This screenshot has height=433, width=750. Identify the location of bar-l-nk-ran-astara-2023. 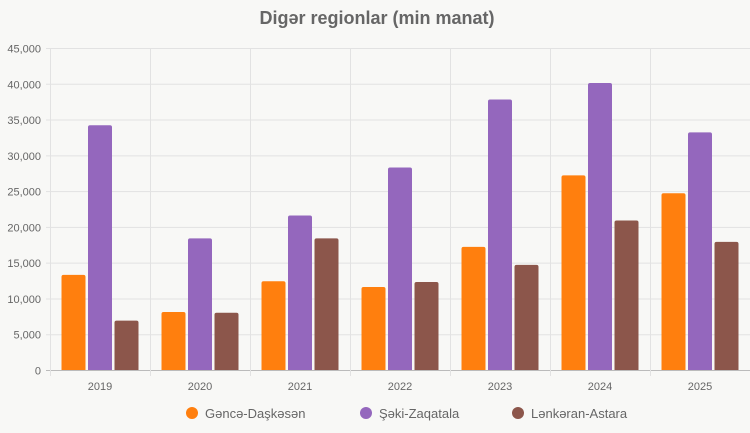
(526, 317).